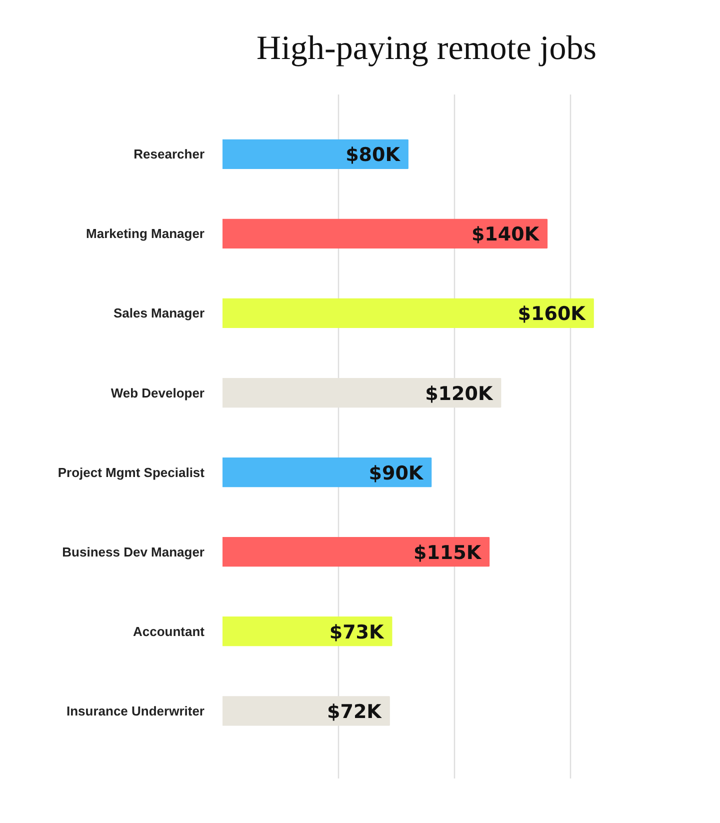 The image size is (720, 823). What do you see at coordinates (552, 314) in the screenshot?
I see `data-label: $160K` at bounding box center [552, 314].